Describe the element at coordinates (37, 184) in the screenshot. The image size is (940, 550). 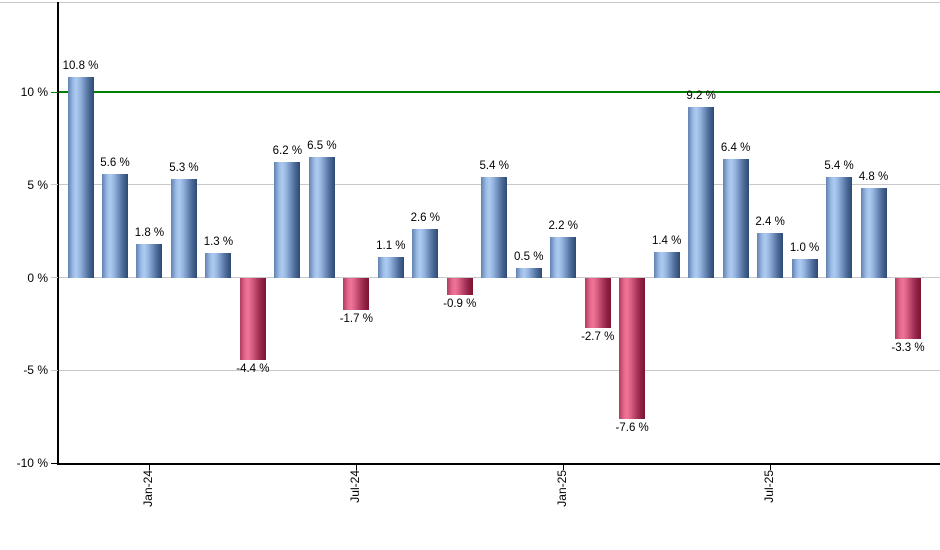
I see `y-axis-label-5: 5 %` at that location.